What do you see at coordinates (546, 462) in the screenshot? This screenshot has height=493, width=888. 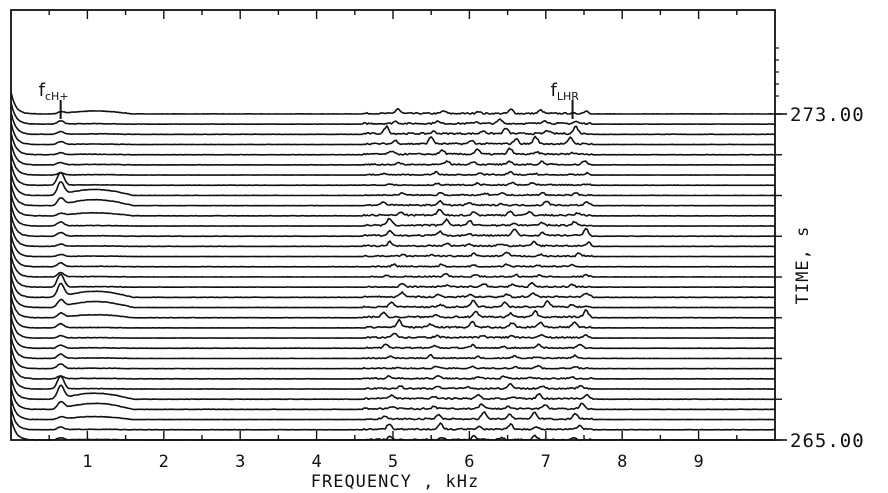 I see `x-tick-label: 7` at bounding box center [546, 462].